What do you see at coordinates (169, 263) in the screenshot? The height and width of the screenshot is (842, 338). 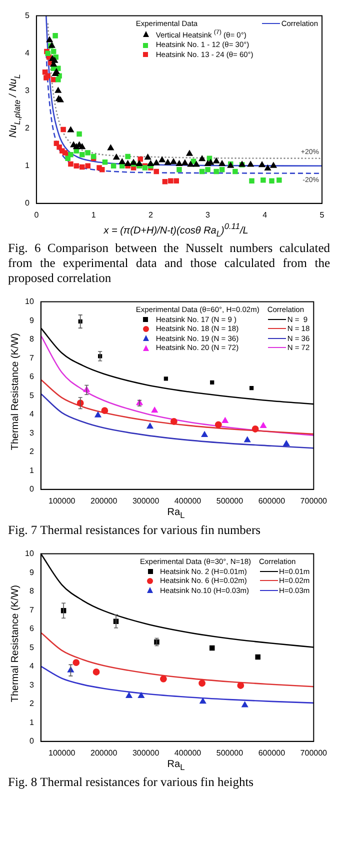 I see `caption: Fig. 6 Comparison between the Nusselt numbers calculated from the experimental data and those calculated from the proposed correlation` at bounding box center [169, 263].